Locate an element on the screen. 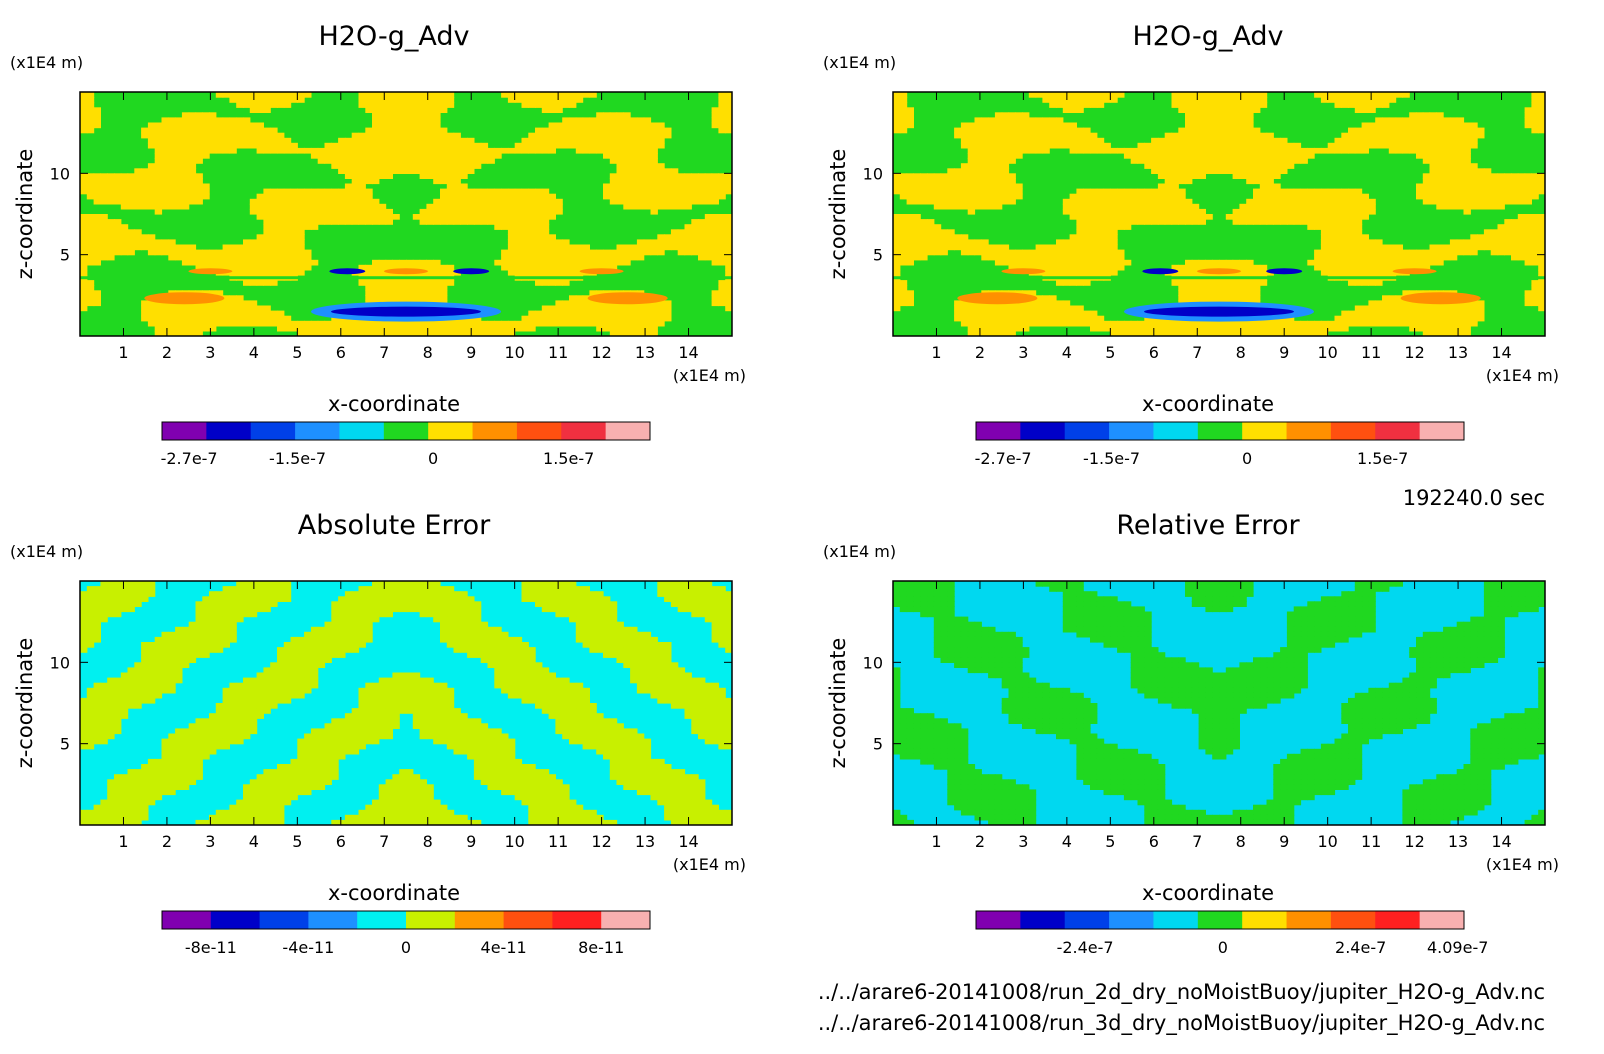  x-tick-label: 12 is located at coordinates (1414, 352).